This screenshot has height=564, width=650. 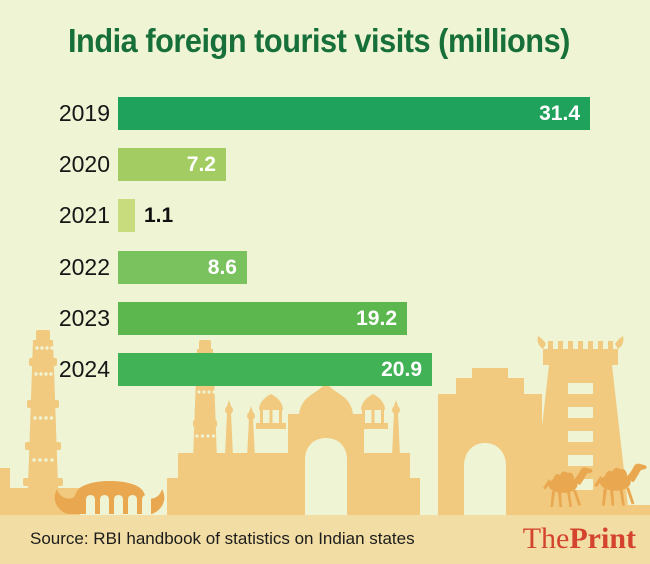 I want to click on year-label: 2021, so click(x=84, y=215).